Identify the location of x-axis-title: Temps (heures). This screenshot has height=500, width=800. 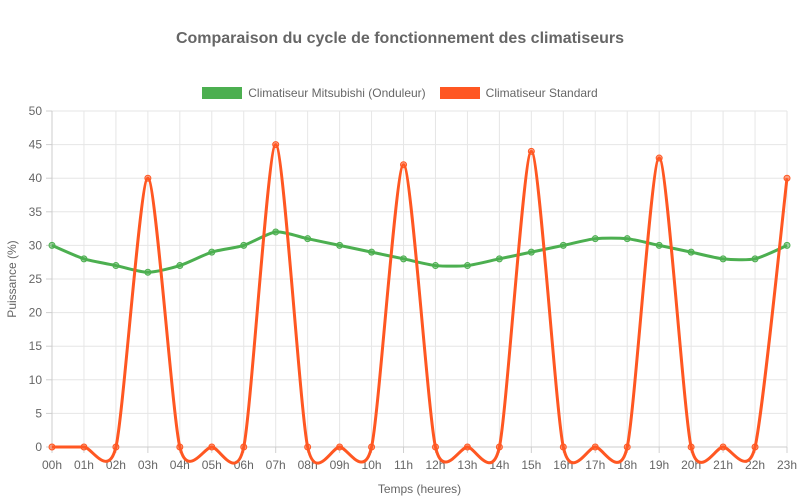
(419, 489).